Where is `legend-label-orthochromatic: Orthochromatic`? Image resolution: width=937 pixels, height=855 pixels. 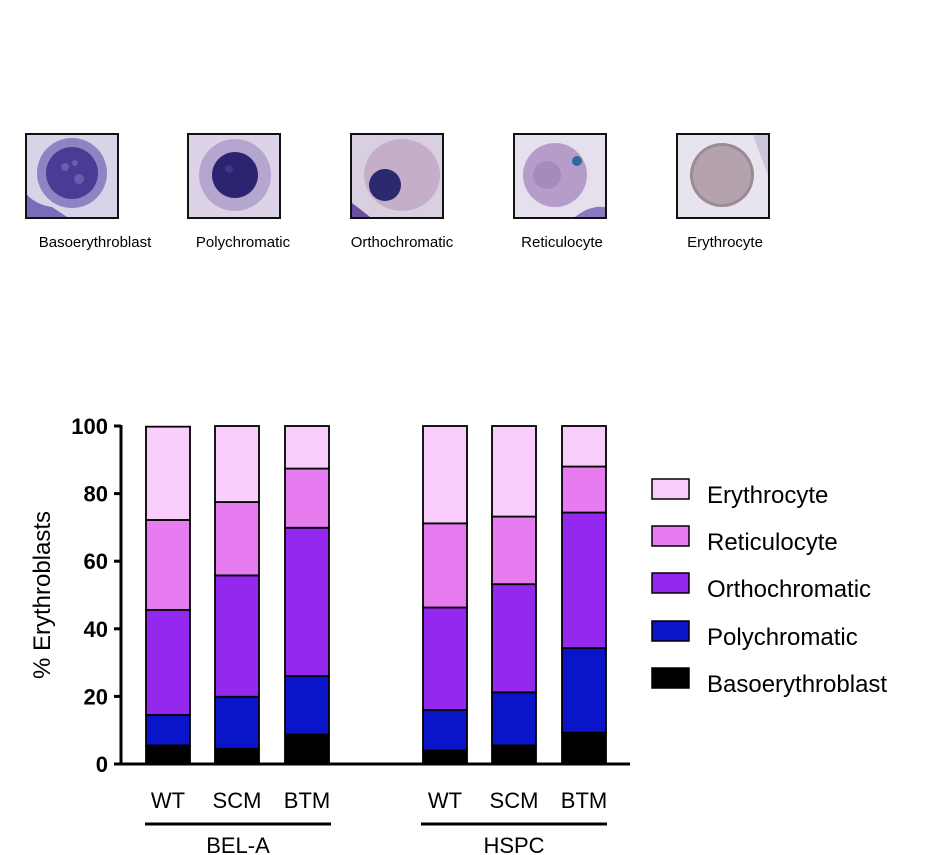 legend-label-orthochromatic: Orthochromatic is located at coordinates (789, 589).